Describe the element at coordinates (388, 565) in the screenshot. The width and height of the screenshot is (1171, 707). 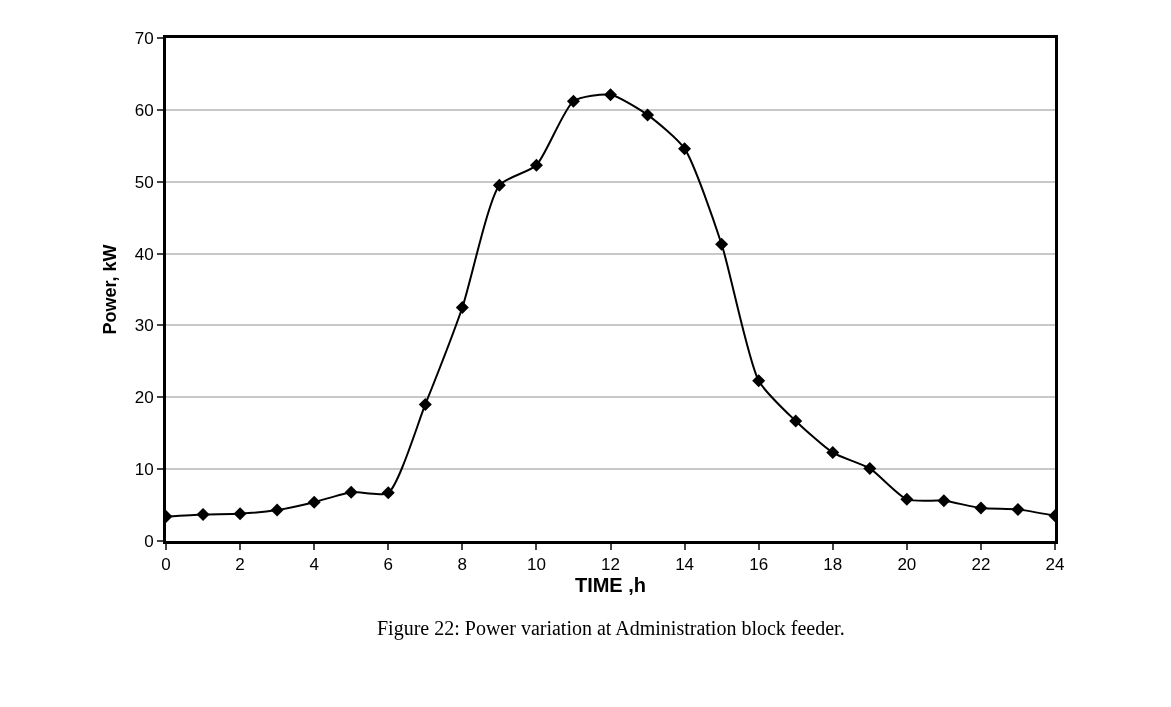
I see `x-tick-label: 6` at that location.